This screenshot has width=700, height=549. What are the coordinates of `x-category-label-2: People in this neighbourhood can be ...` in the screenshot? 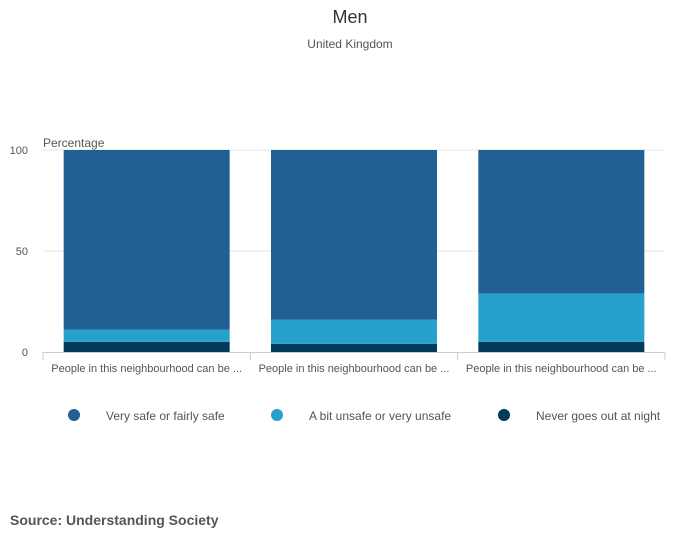 It's located at (354, 369).